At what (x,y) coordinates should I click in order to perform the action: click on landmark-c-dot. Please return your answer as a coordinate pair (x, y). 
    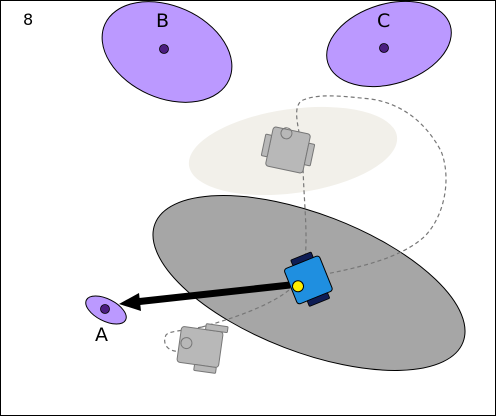
    Looking at the image, I should click on (384, 48).